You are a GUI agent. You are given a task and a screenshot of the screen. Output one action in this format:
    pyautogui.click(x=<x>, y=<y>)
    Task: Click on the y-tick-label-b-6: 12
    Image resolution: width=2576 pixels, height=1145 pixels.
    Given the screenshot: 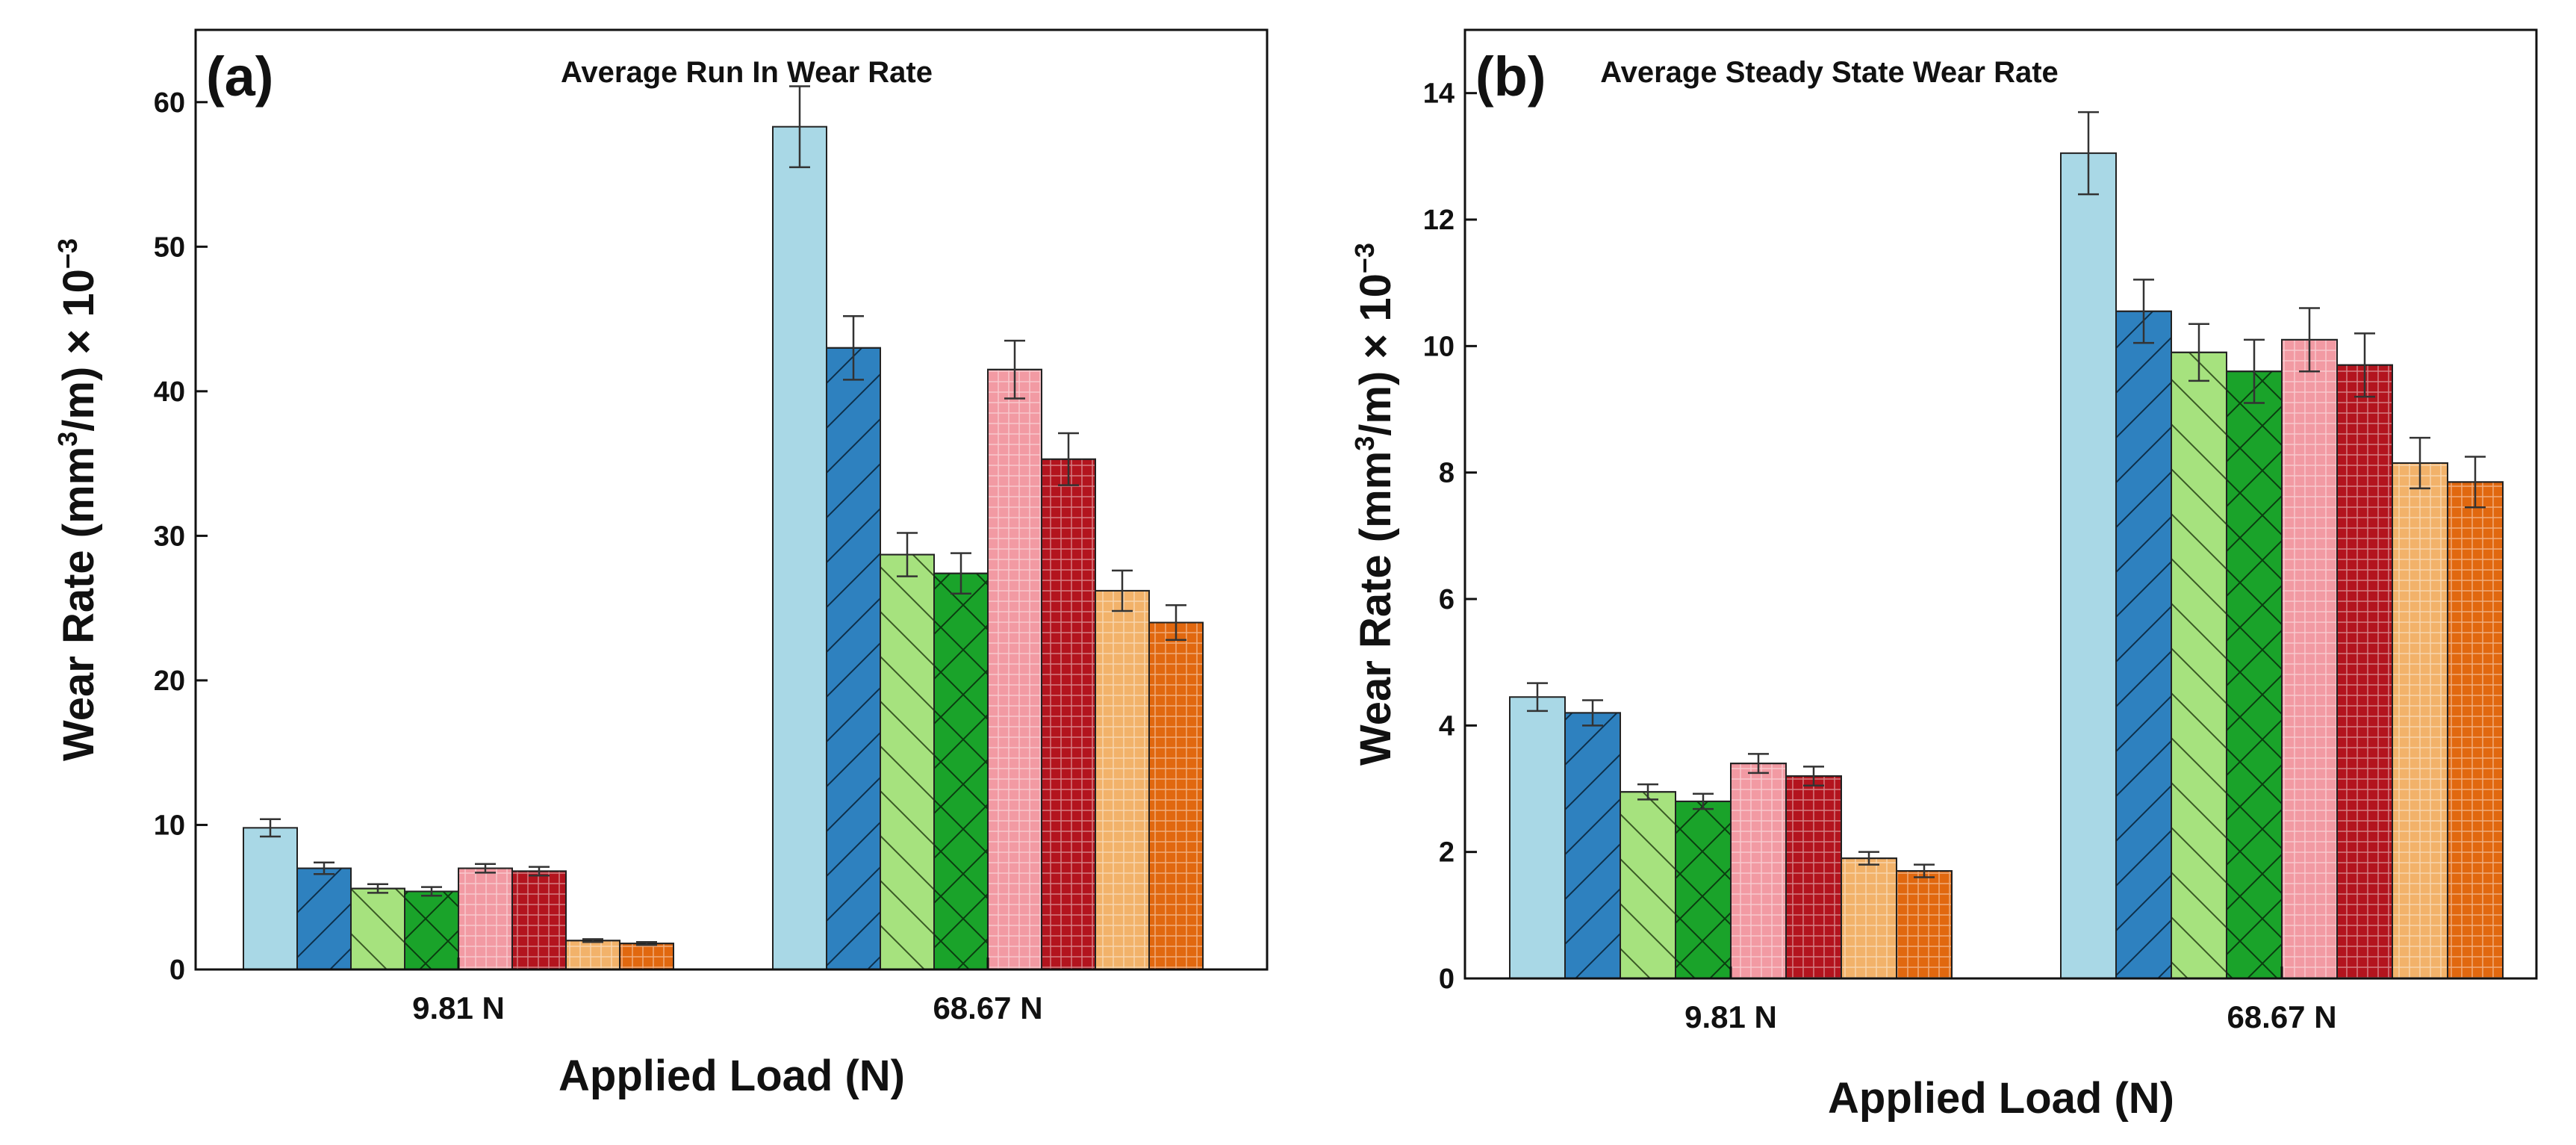 What is the action you would take?
    pyautogui.click(x=1439, y=220)
    